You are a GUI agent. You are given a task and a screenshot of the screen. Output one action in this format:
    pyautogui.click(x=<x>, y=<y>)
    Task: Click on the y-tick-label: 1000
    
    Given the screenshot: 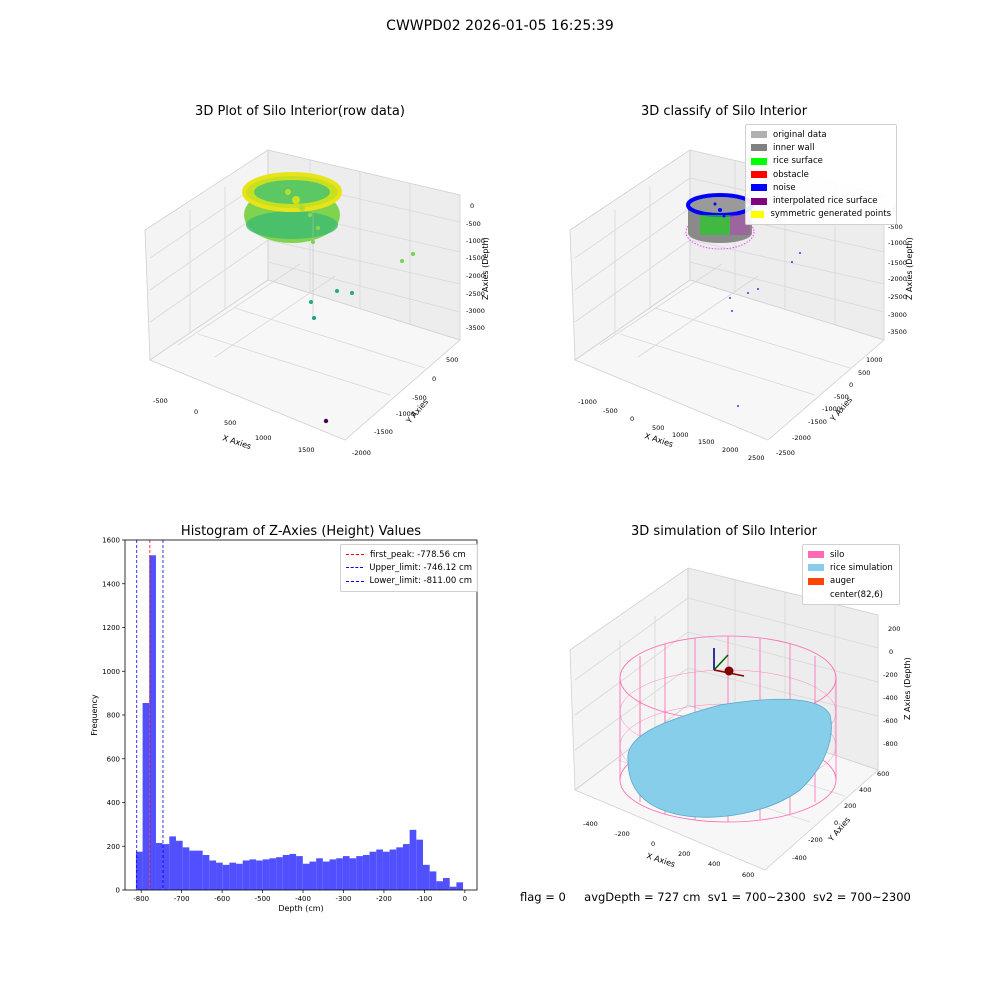 What is the action you would take?
    pyautogui.click(x=111, y=672)
    